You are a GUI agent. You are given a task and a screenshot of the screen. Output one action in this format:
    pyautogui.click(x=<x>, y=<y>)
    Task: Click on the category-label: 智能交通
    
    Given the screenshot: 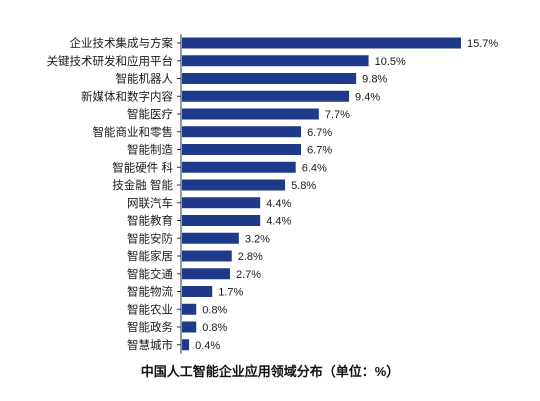 What is the action you would take?
    pyautogui.click(x=150, y=274)
    